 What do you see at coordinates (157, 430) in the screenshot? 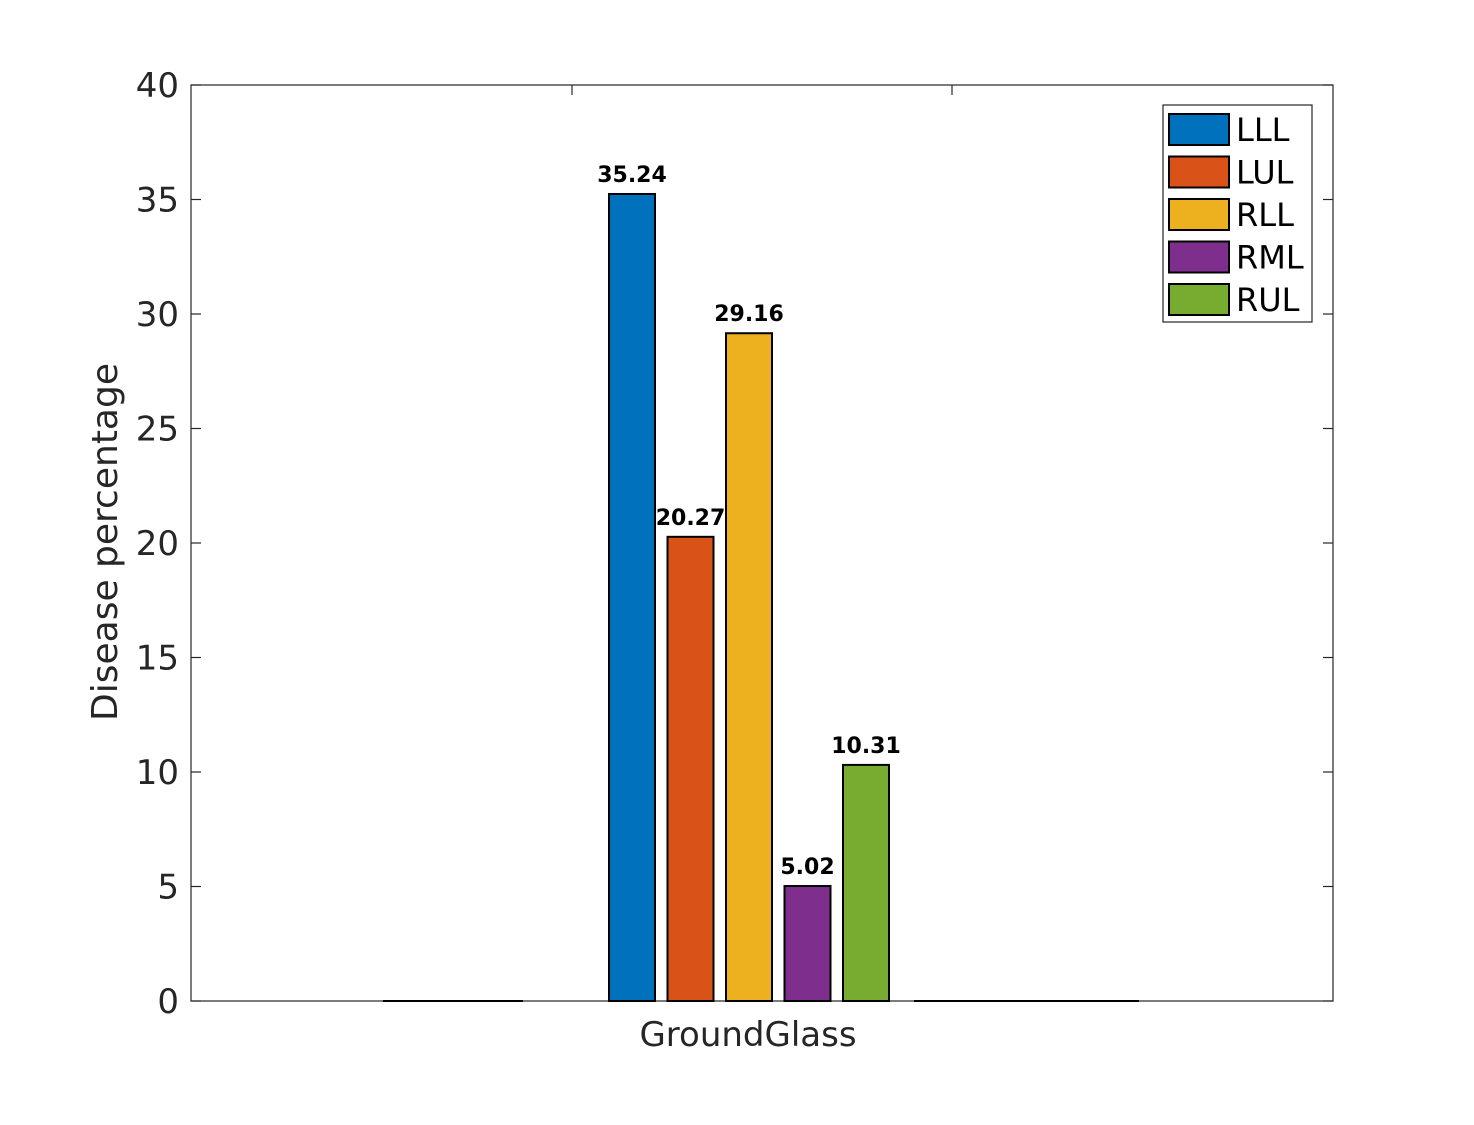
I see `y-tick-label: 25` at bounding box center [157, 430].